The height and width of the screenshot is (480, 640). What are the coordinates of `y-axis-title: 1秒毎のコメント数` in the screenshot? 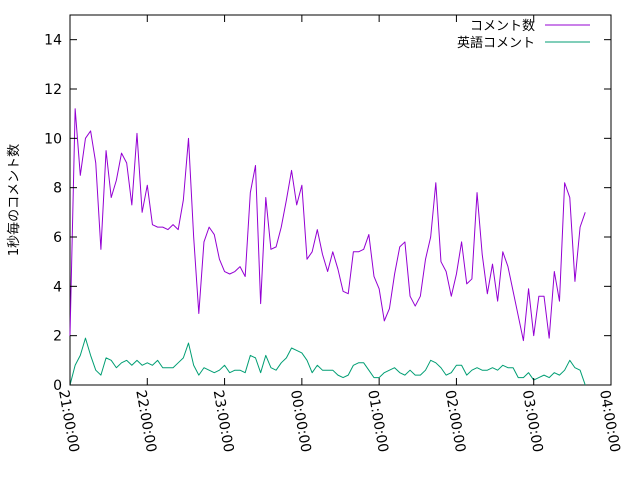 It's located at (14, 200).